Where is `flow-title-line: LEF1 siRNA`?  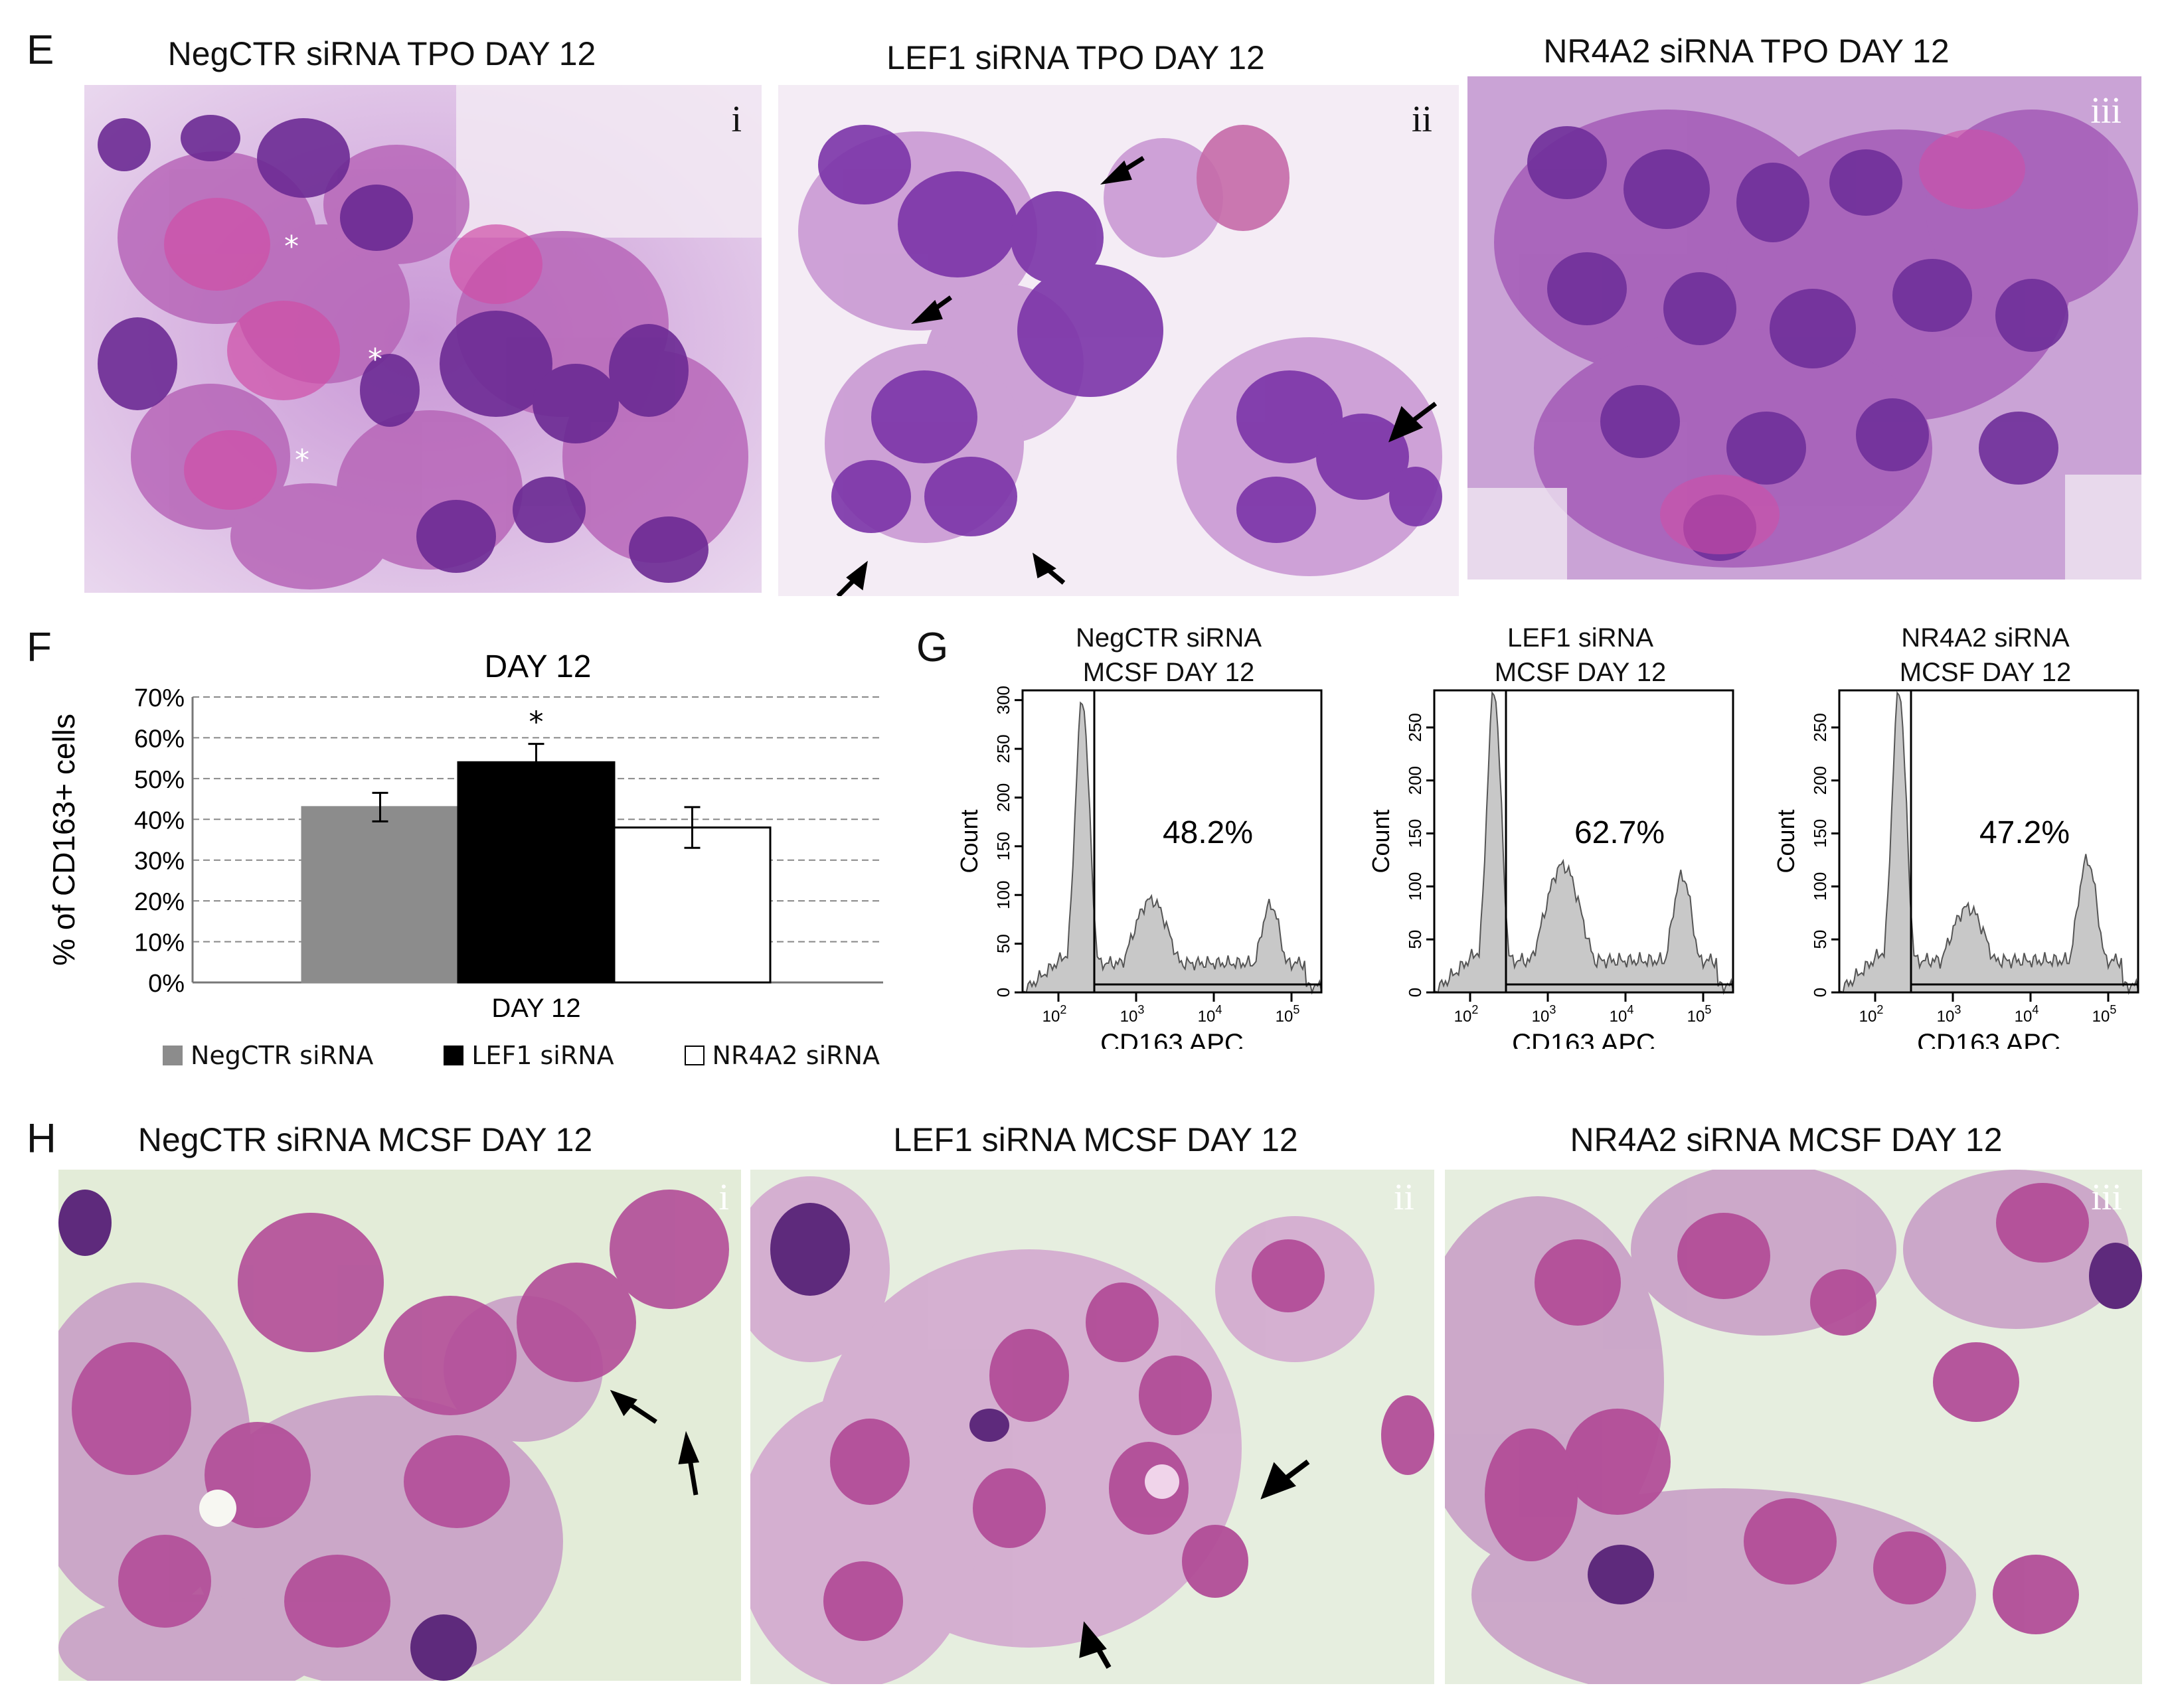 flow-title-line: LEF1 siRNA is located at coordinates (1580, 638).